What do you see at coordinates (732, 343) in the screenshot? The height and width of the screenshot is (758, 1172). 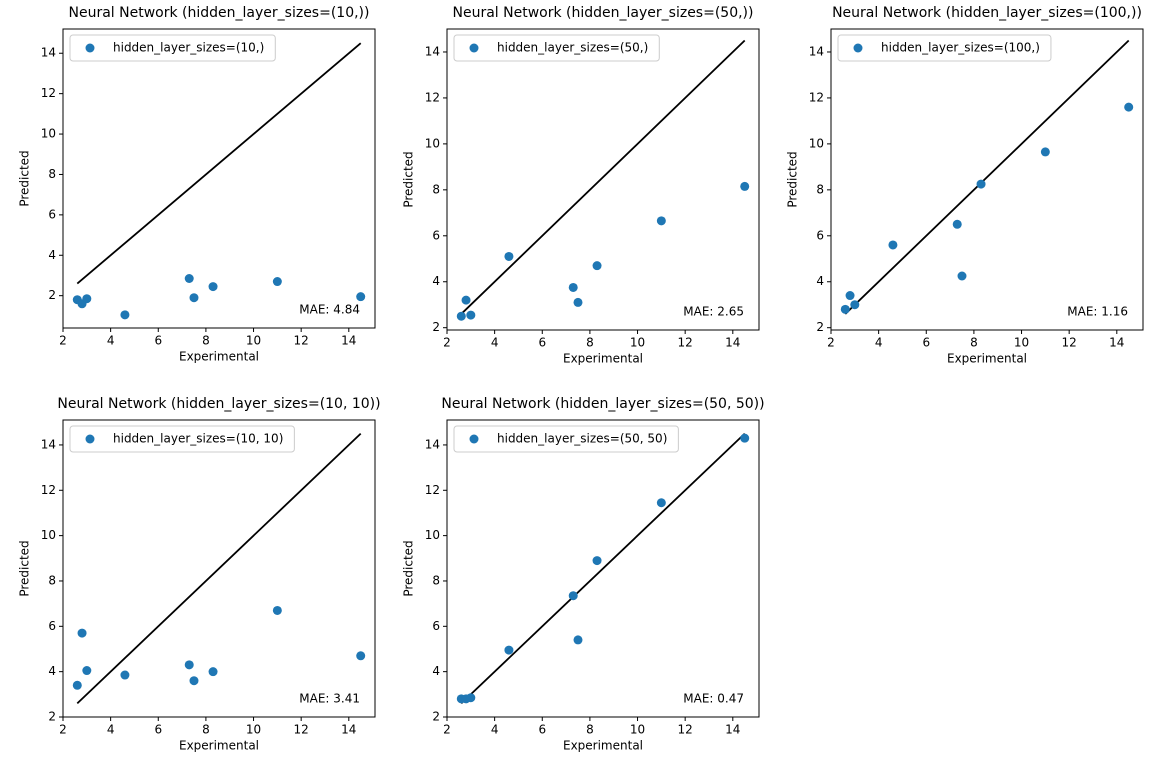 I see `x-tick-label: 14` at bounding box center [732, 343].